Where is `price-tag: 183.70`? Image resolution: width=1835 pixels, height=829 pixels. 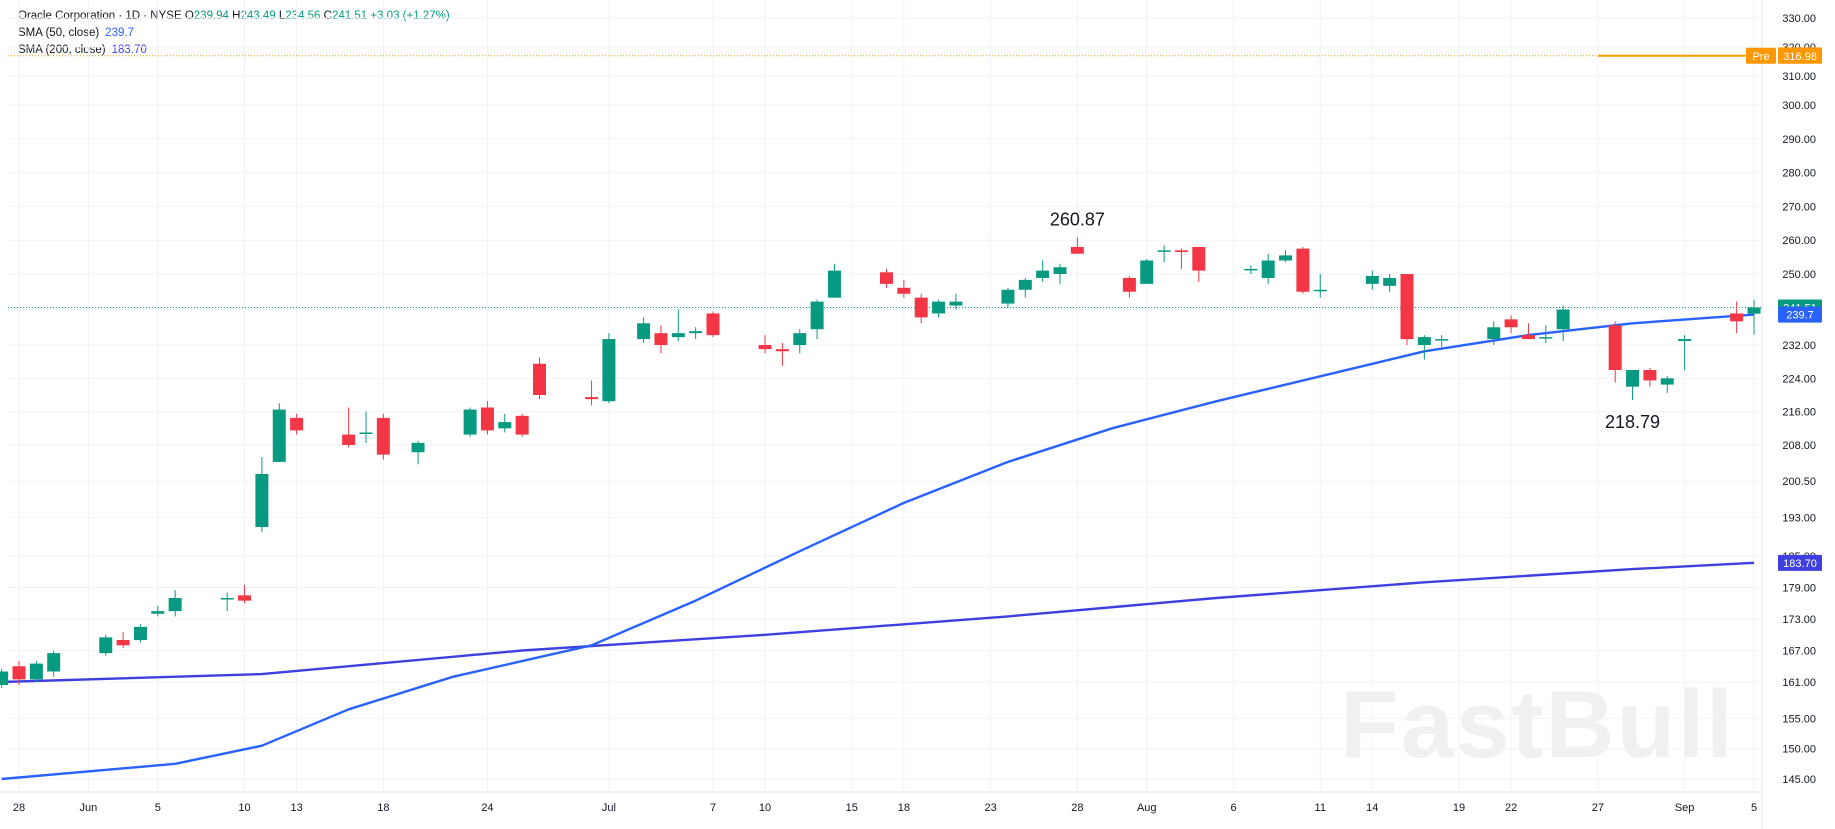 price-tag: 183.70 is located at coordinates (1800, 562).